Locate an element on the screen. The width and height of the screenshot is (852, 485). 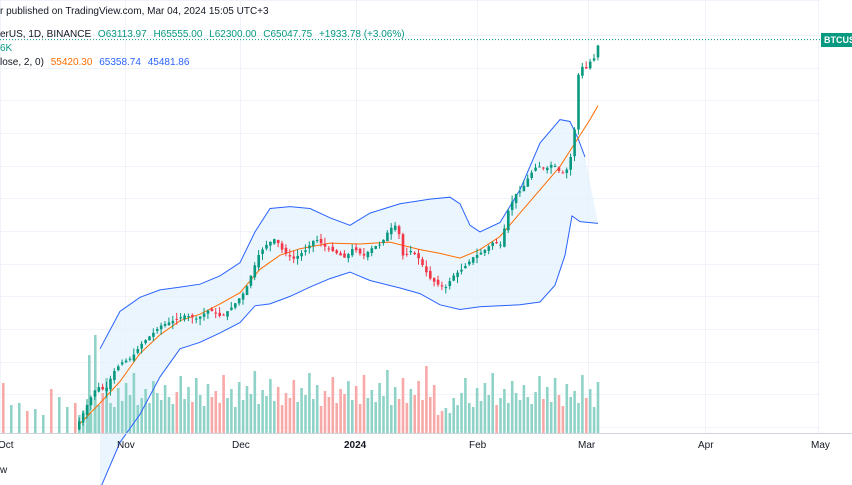
bollinger-legend: lose, 2, 0) 55420.30 65358.74 45481.86 is located at coordinates (94, 62).